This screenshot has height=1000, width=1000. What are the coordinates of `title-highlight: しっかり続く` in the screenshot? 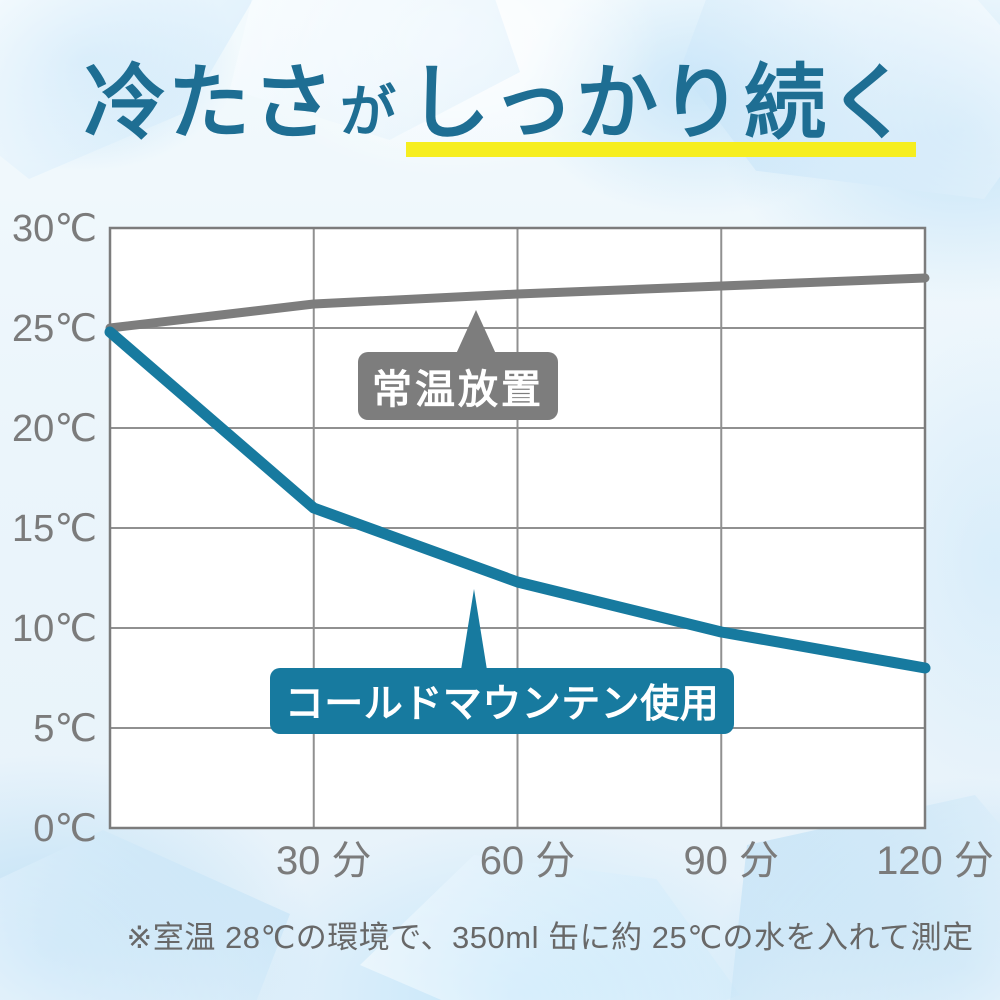 It's located at (661, 106).